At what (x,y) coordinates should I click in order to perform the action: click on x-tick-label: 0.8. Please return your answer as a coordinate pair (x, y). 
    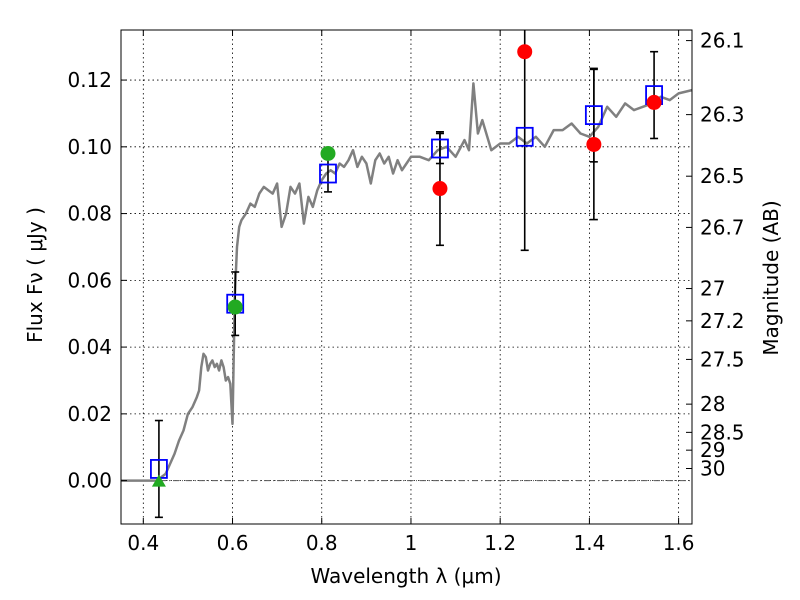
    Looking at the image, I should click on (322, 543).